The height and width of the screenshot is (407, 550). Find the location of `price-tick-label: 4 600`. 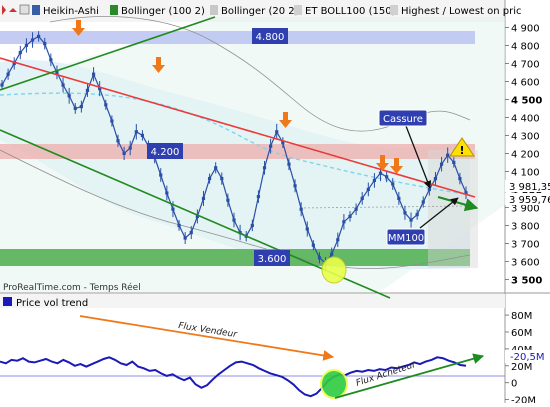

price-tick-label: 4 600 is located at coordinates (525, 82).